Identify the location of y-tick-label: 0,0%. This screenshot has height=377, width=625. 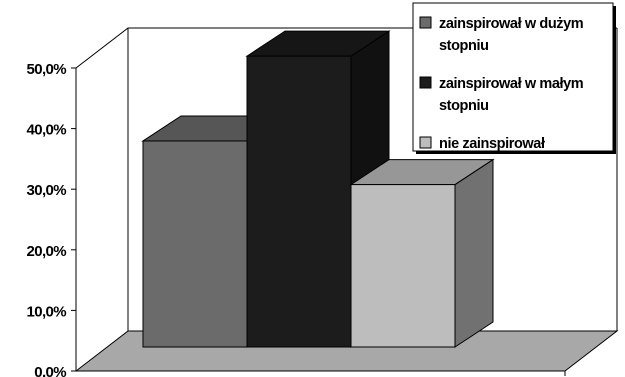
(50, 370).